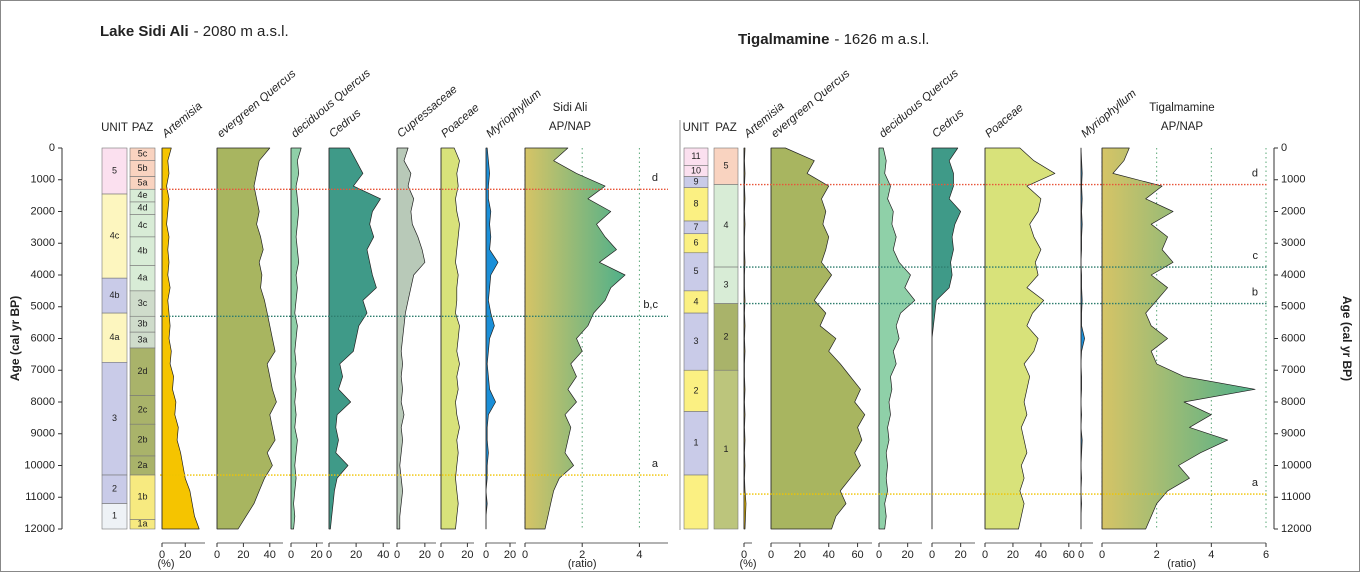 This screenshot has width=1360, height=572. Describe the element at coordinates (650, 305) in the screenshot. I see `event-label: b,c` at that location.